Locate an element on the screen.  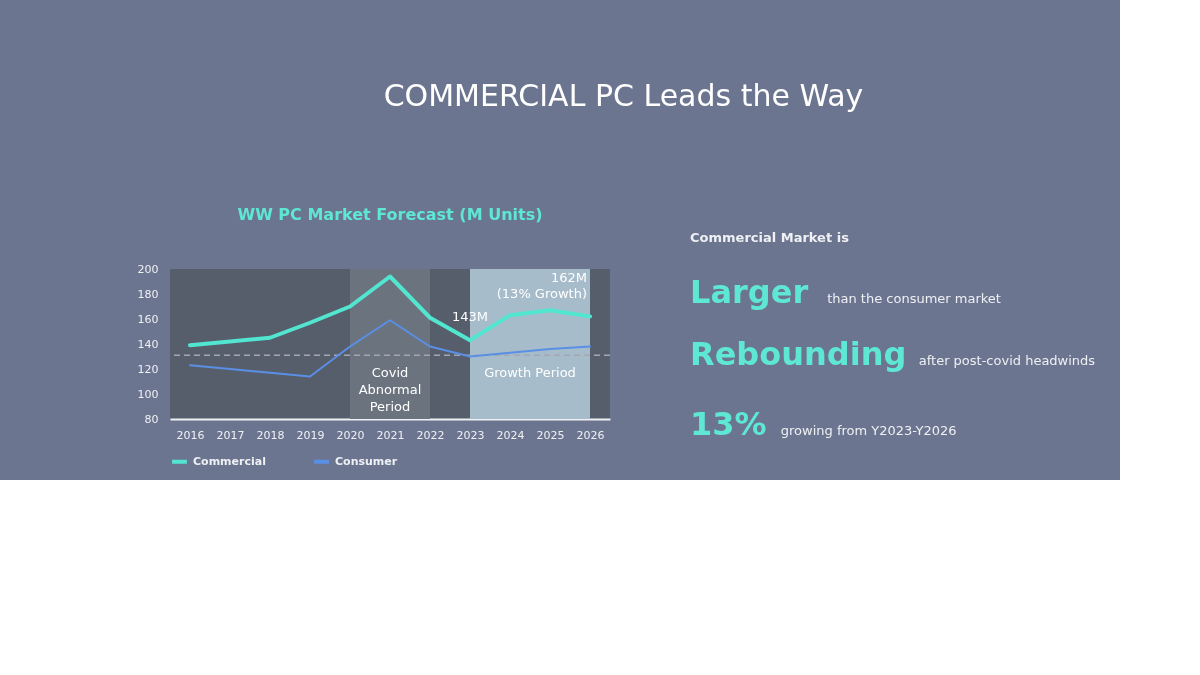
x-tick-label: 2025 is located at coordinates (550, 435).